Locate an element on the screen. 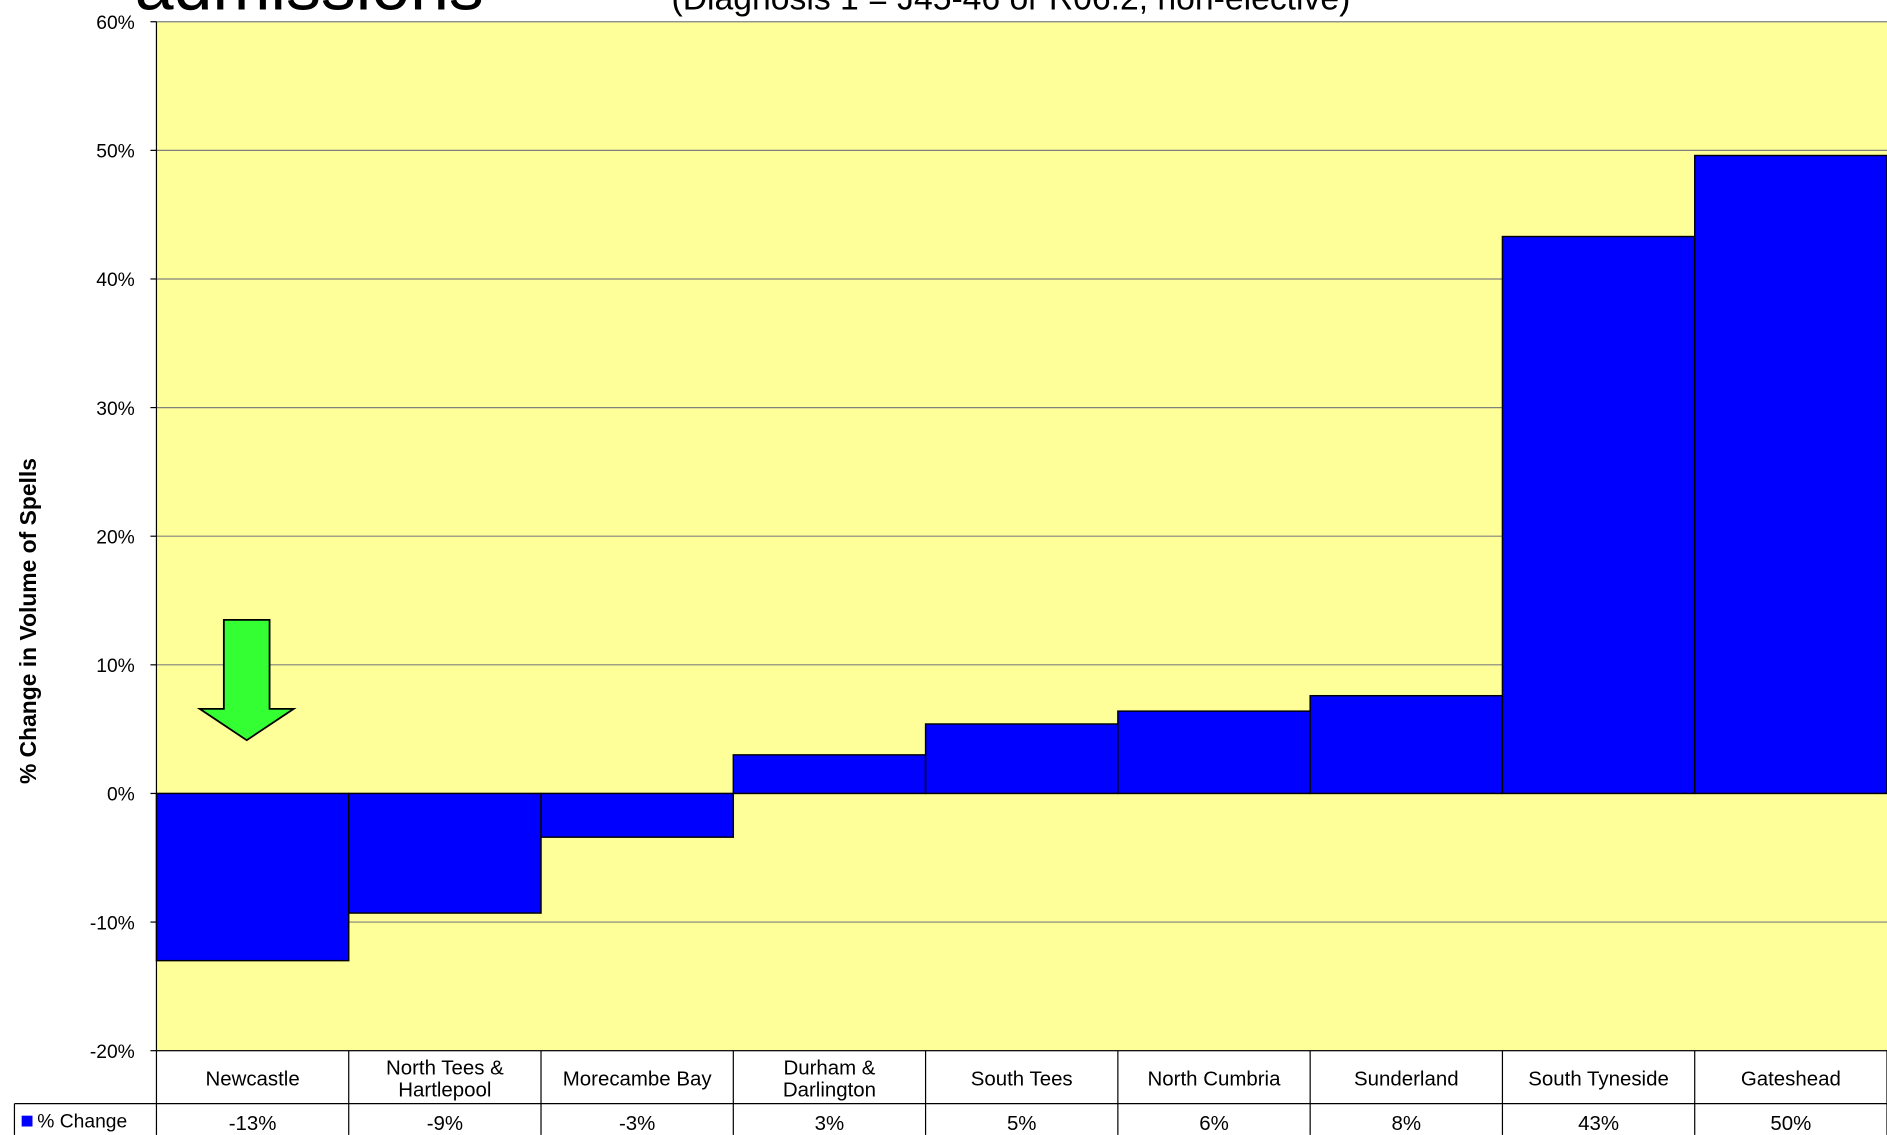 The image size is (1887, 1135). legend-label: % Change is located at coordinates (82, 1122).